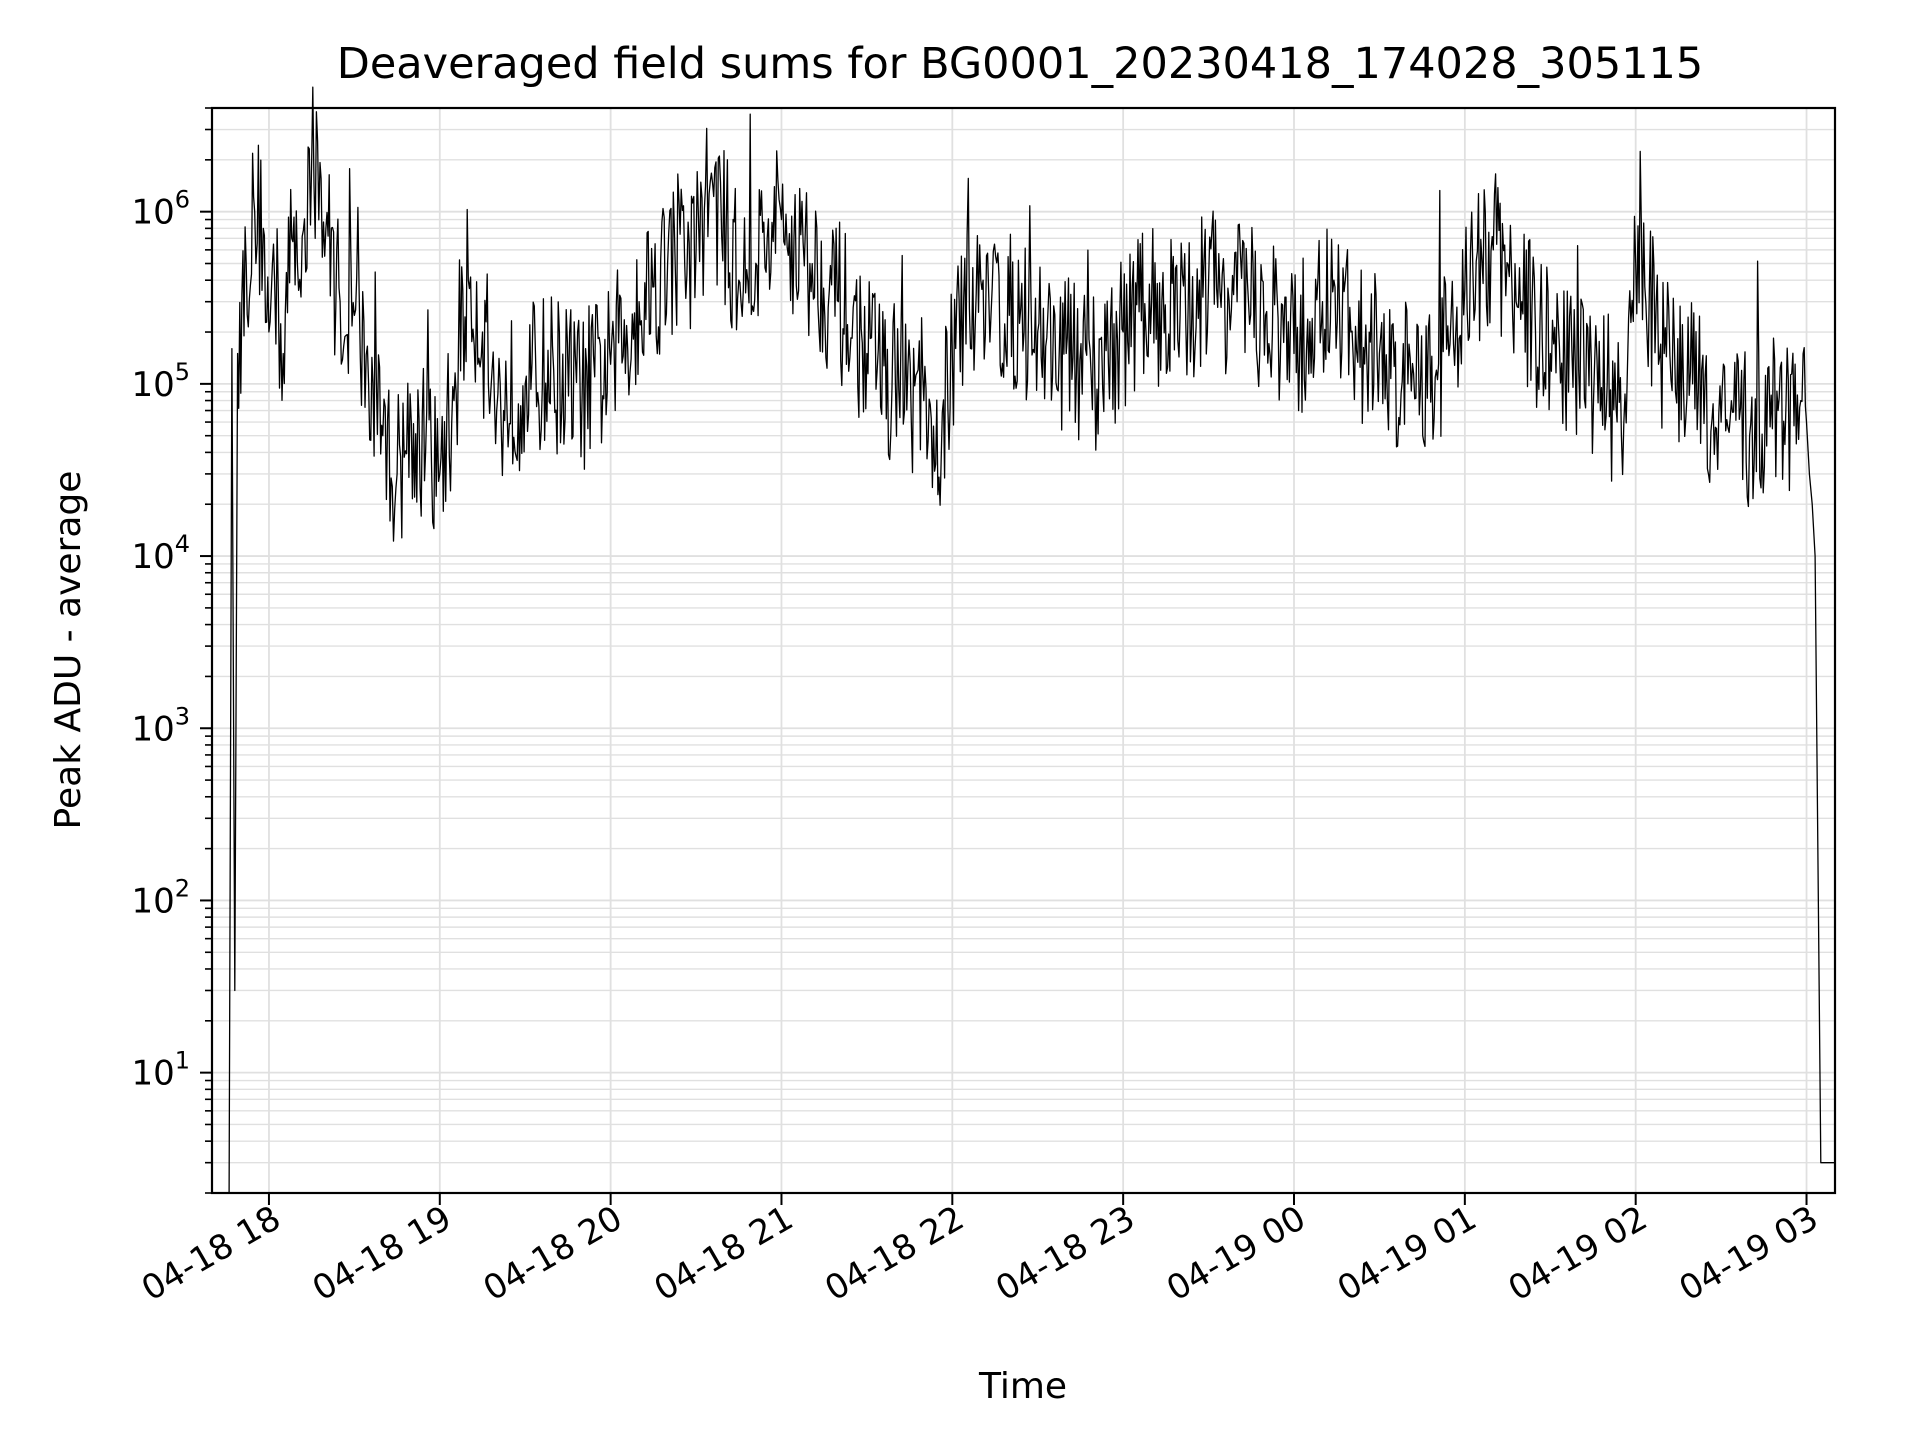 This screenshot has width=1920, height=1440. What do you see at coordinates (160, 381) in the screenshot?
I see `y-tick-label: 10⁵` at bounding box center [160, 381].